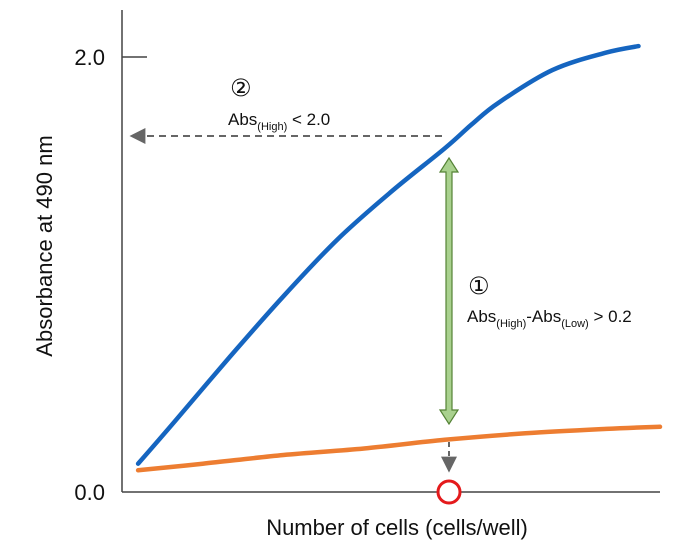  Describe the element at coordinates (89, 492) in the screenshot. I see `y-tick-label-bottom: 0.0` at that location.